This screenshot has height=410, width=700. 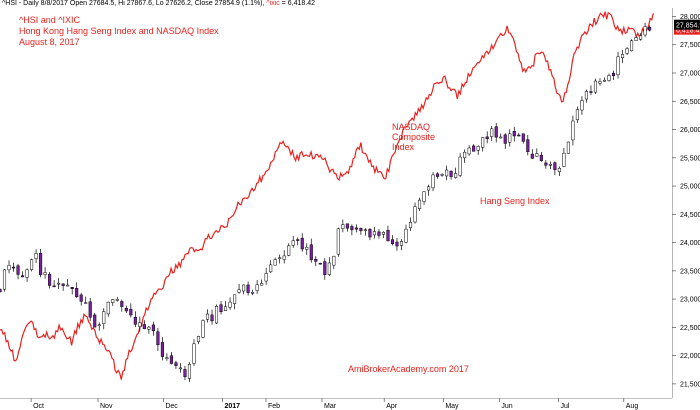 What do you see at coordinates (690, 271) in the screenshot?
I see `y-tick-label: 23,500` at bounding box center [690, 271].